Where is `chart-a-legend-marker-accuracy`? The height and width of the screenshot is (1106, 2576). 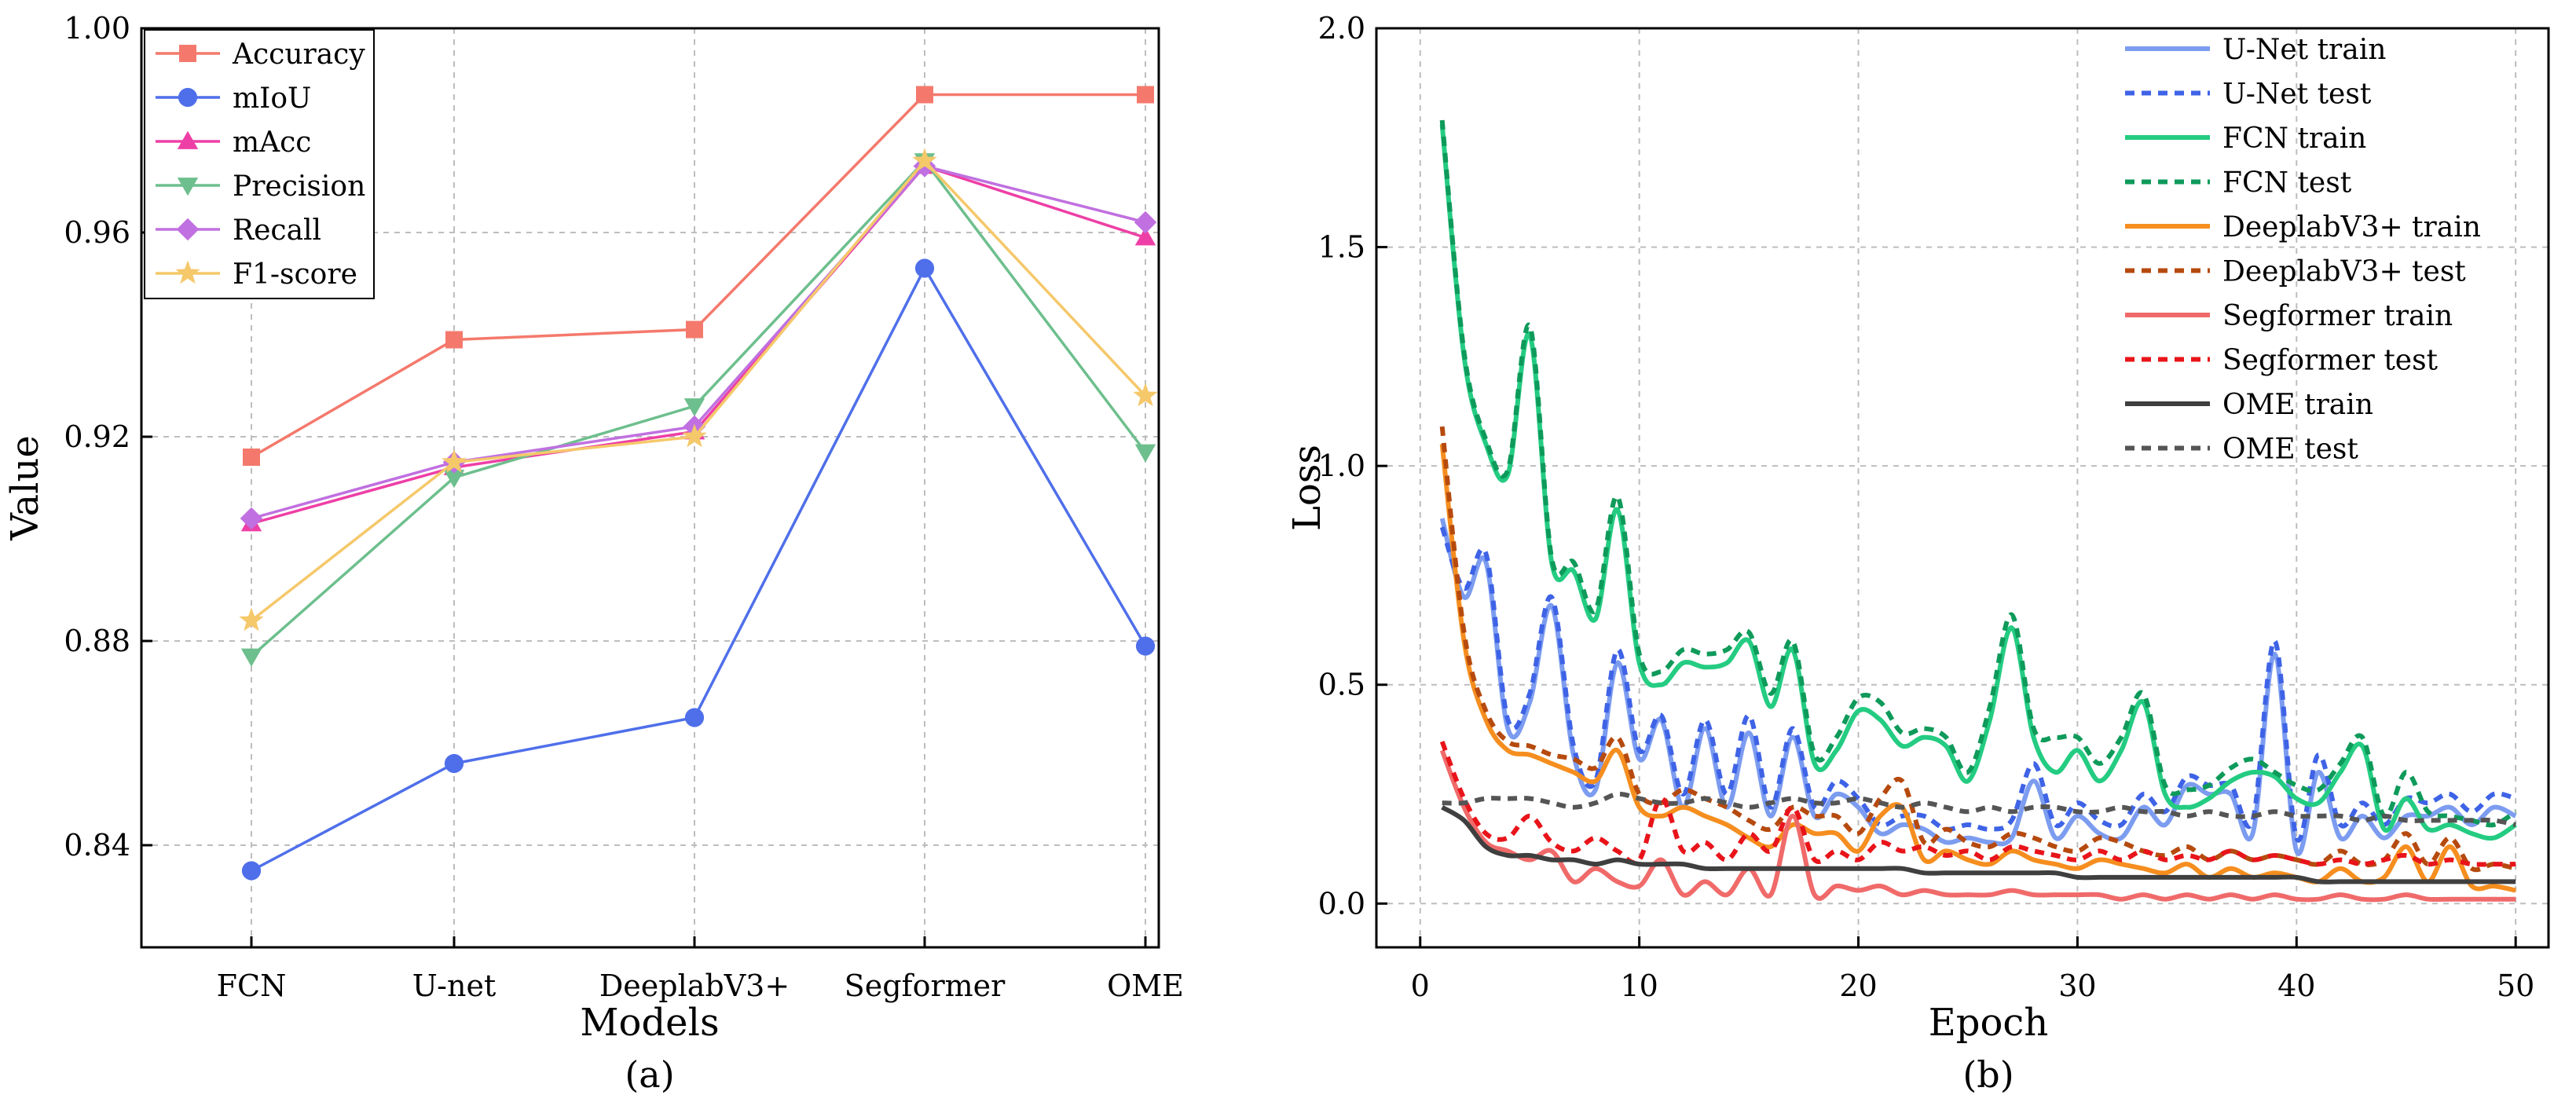
chart-a-legend-marker-accuracy is located at coordinates (187, 53).